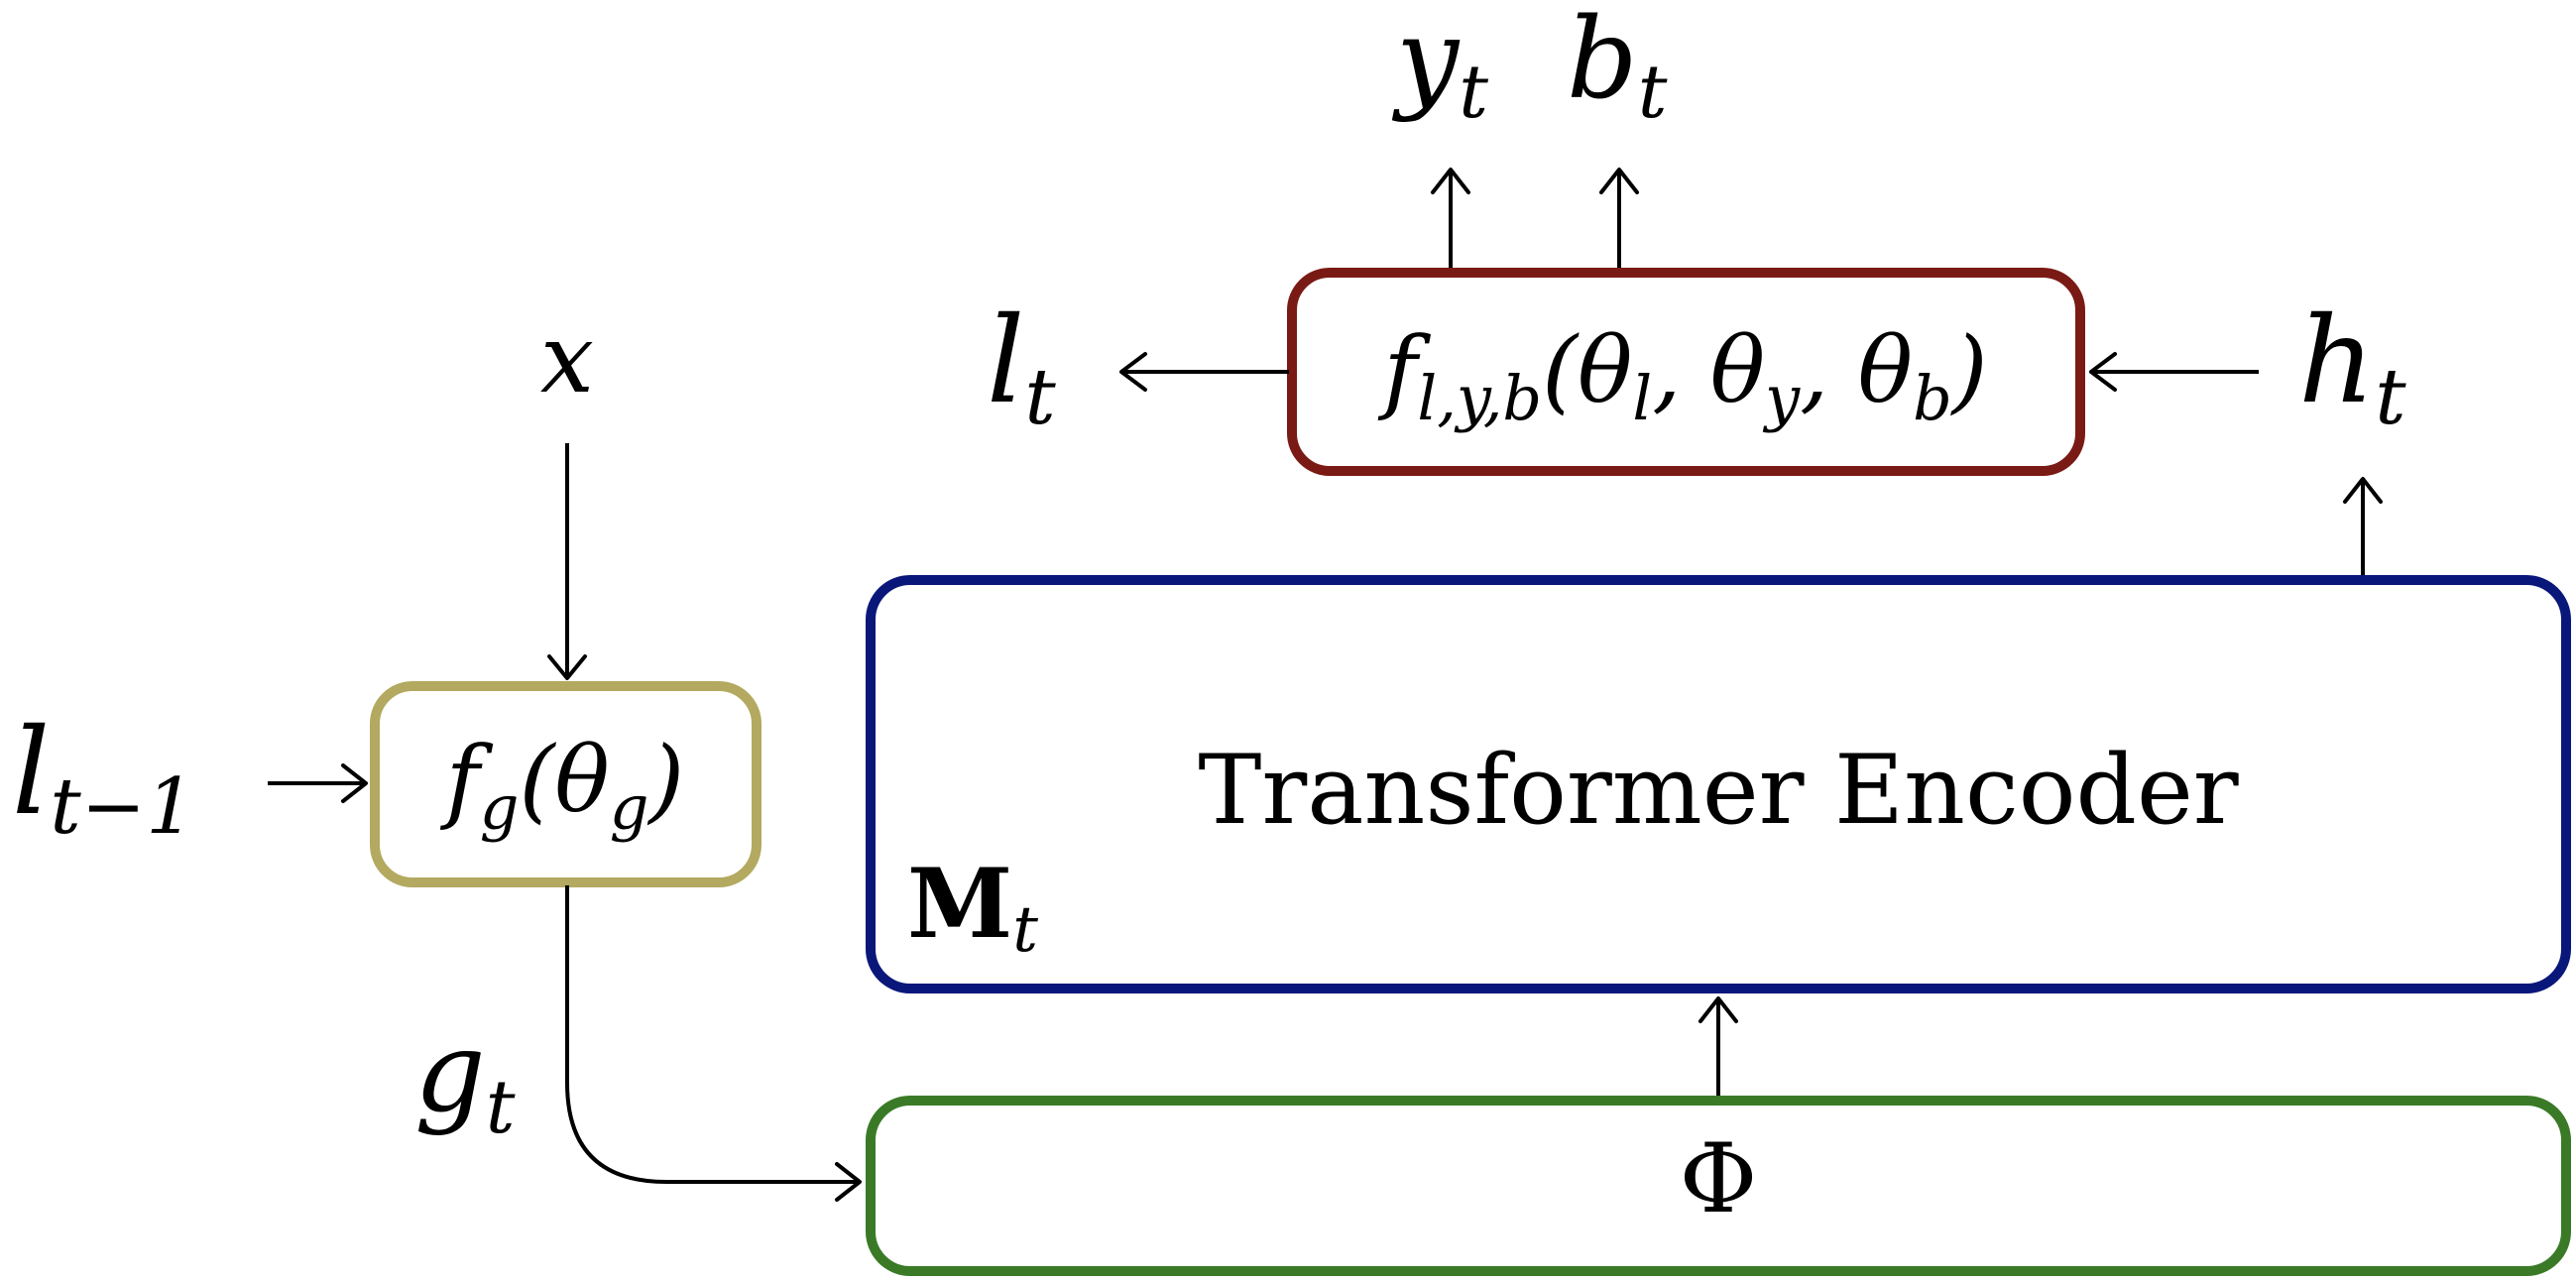 Image resolution: width=2576 pixels, height=1283 pixels. Describe the element at coordinates (2363, 526) in the screenshot. I see `edge-transformer-to-ht` at that location.